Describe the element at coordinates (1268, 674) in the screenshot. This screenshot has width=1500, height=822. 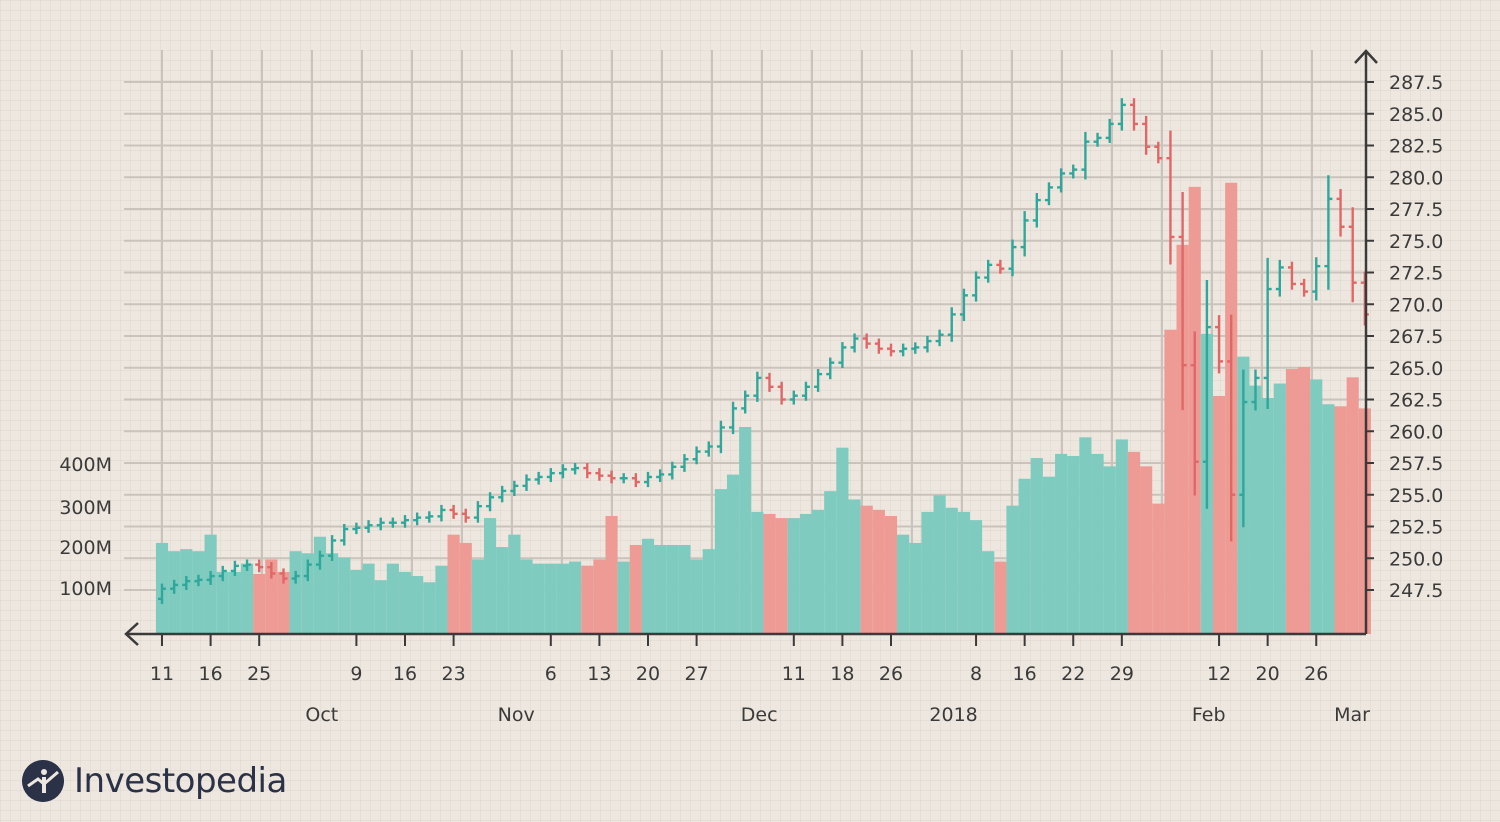
I see `time-tick-label: 20` at that location.